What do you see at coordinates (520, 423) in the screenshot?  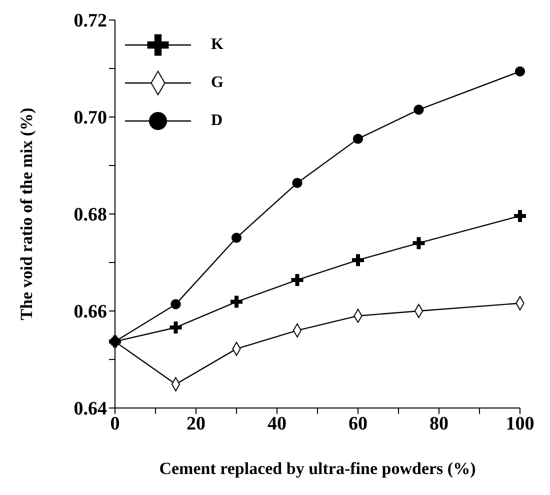 I see `x-tick-label: 100` at bounding box center [520, 423].